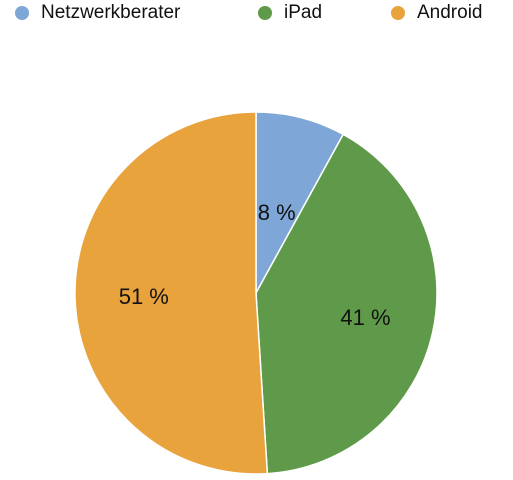  What do you see at coordinates (265, 13) in the screenshot?
I see `legend-marker-ipad` at bounding box center [265, 13].